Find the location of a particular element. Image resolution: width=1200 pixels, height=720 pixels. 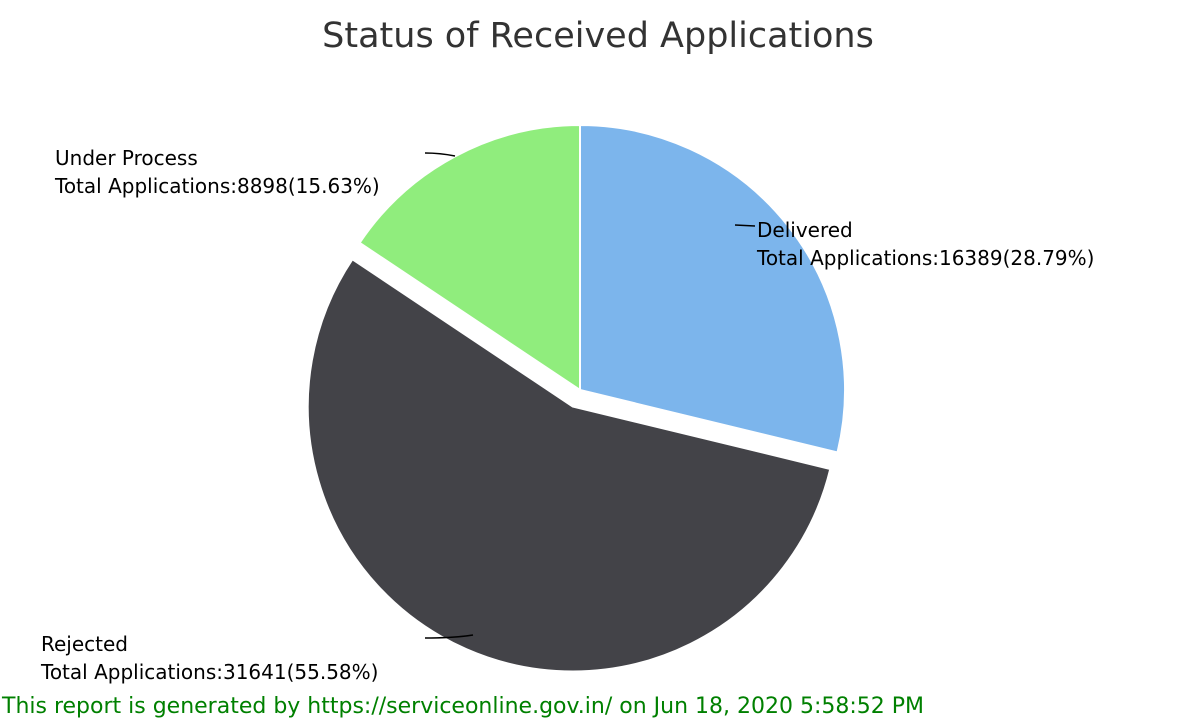

label-under-process-name: Under Process is located at coordinates (126, 158).